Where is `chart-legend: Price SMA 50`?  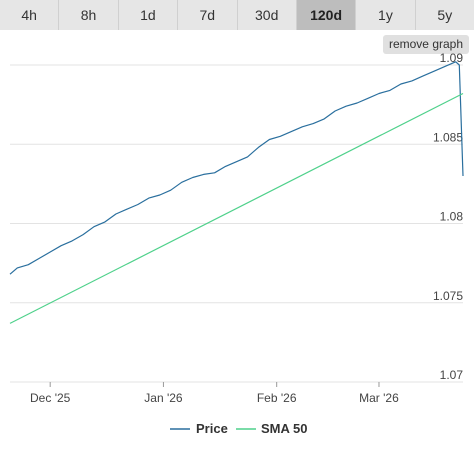 chart-legend: Price SMA 50 is located at coordinates (238, 428).